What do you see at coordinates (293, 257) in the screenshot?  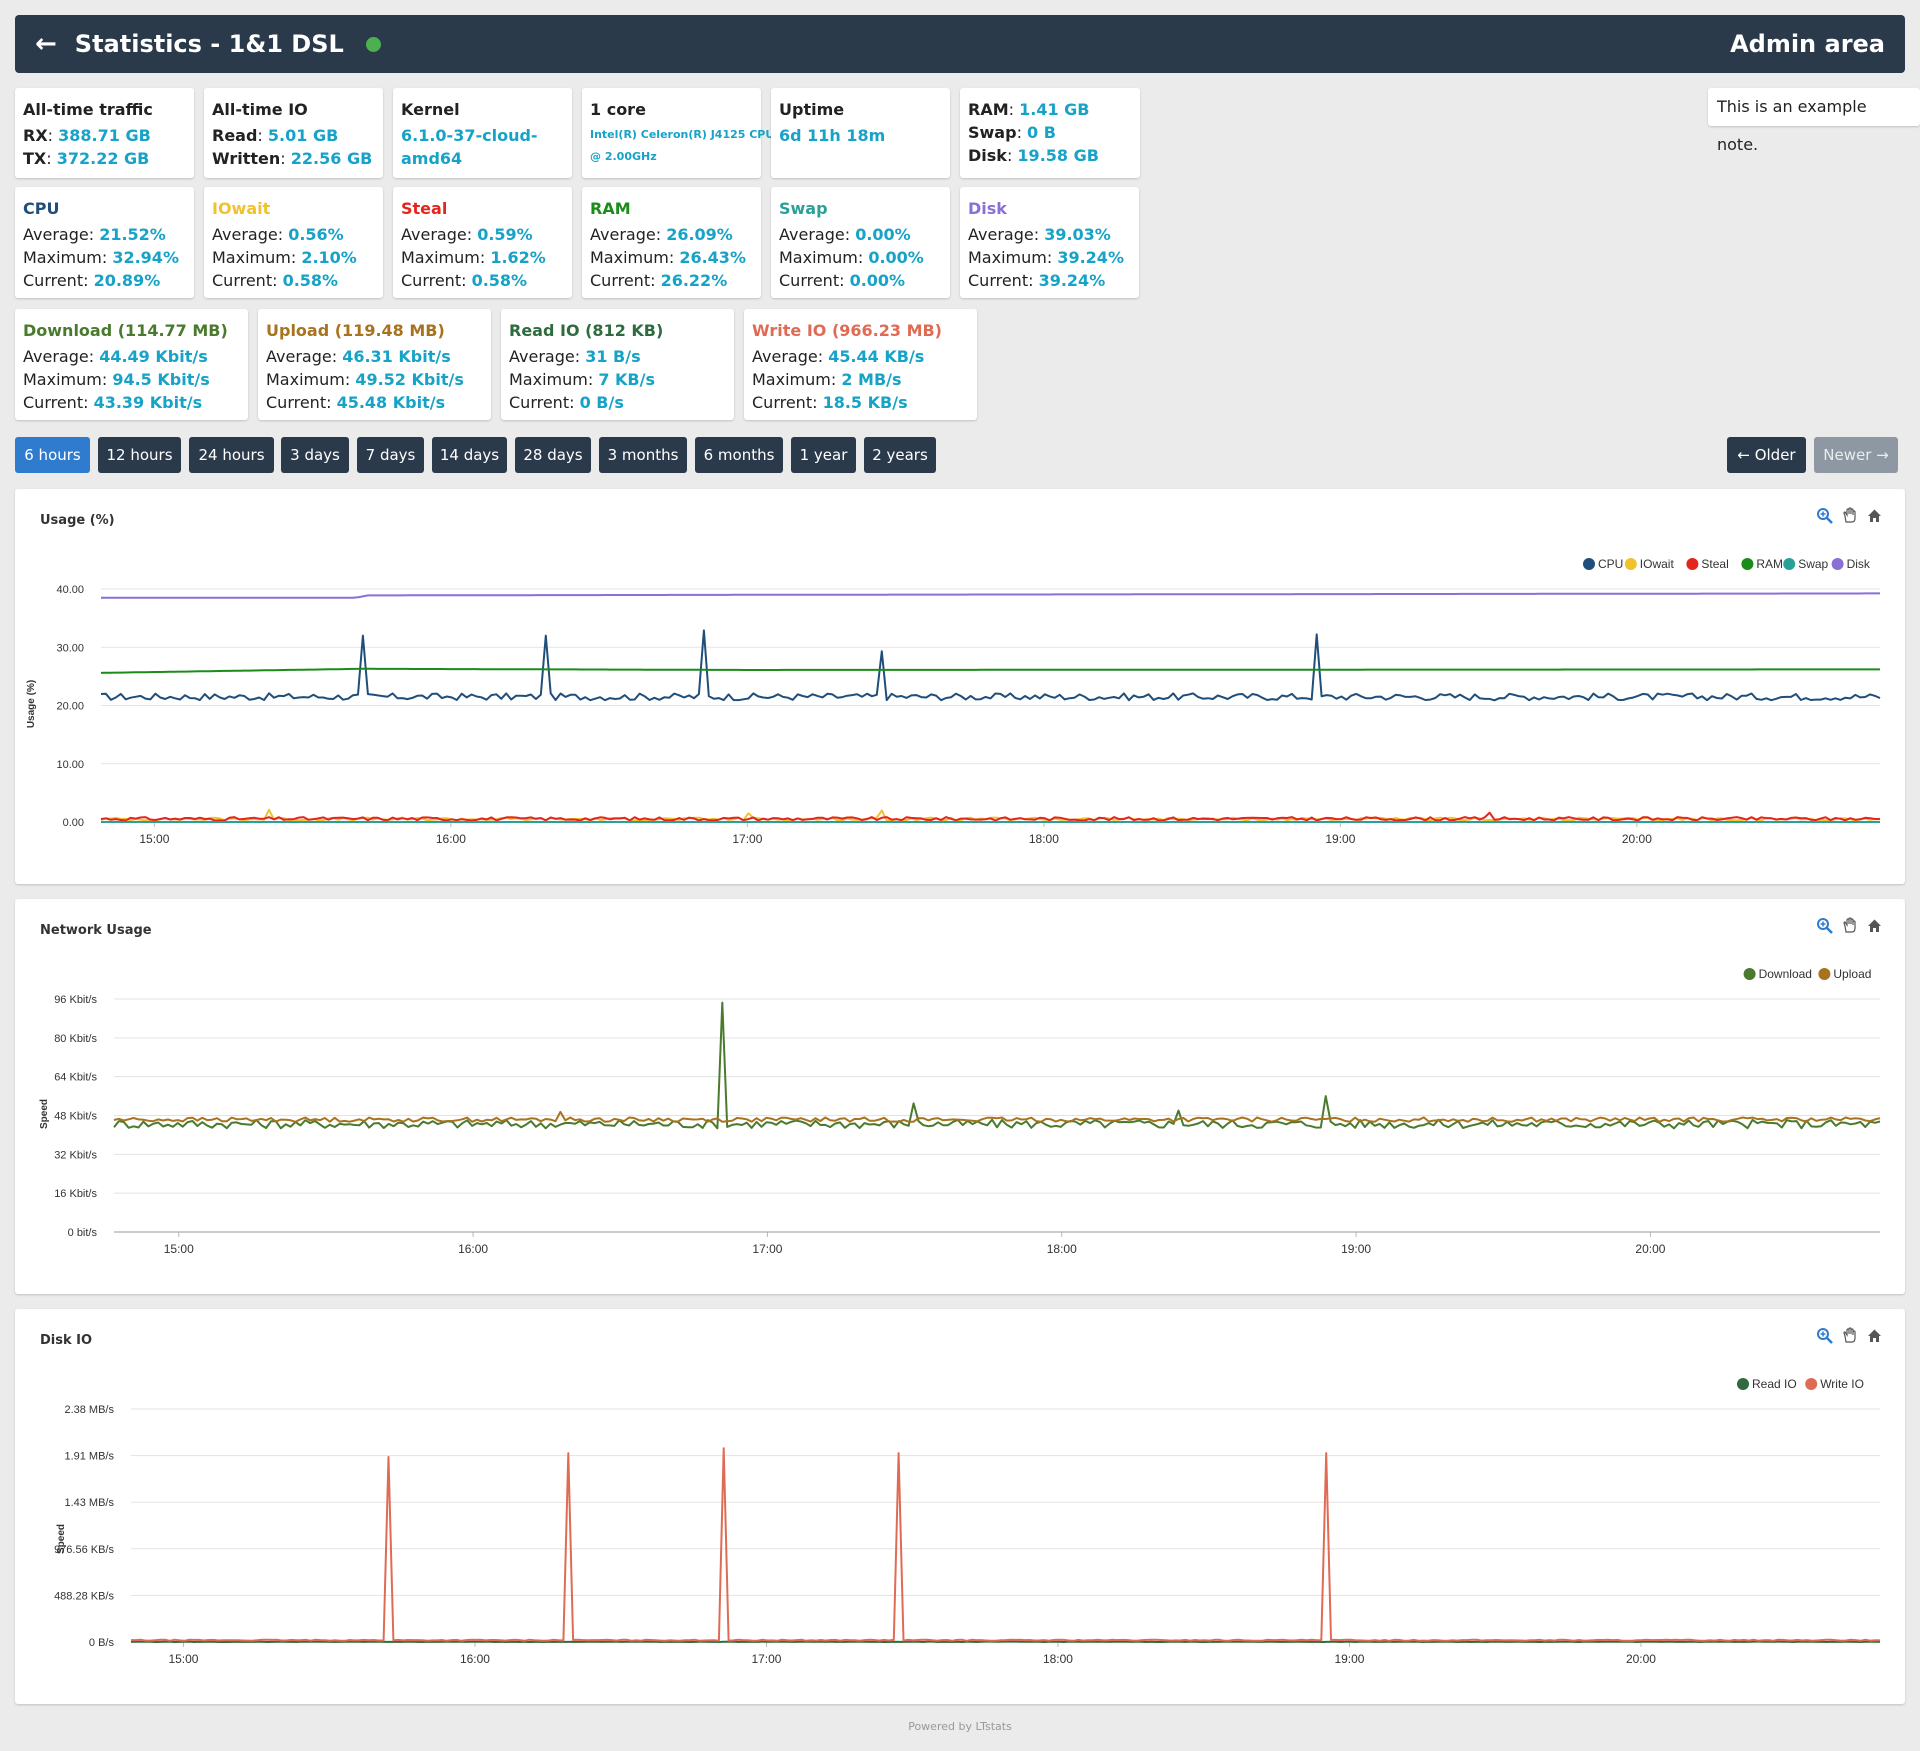 I see `stat-maximum-row: Maximum: 2.10%` at bounding box center [293, 257].